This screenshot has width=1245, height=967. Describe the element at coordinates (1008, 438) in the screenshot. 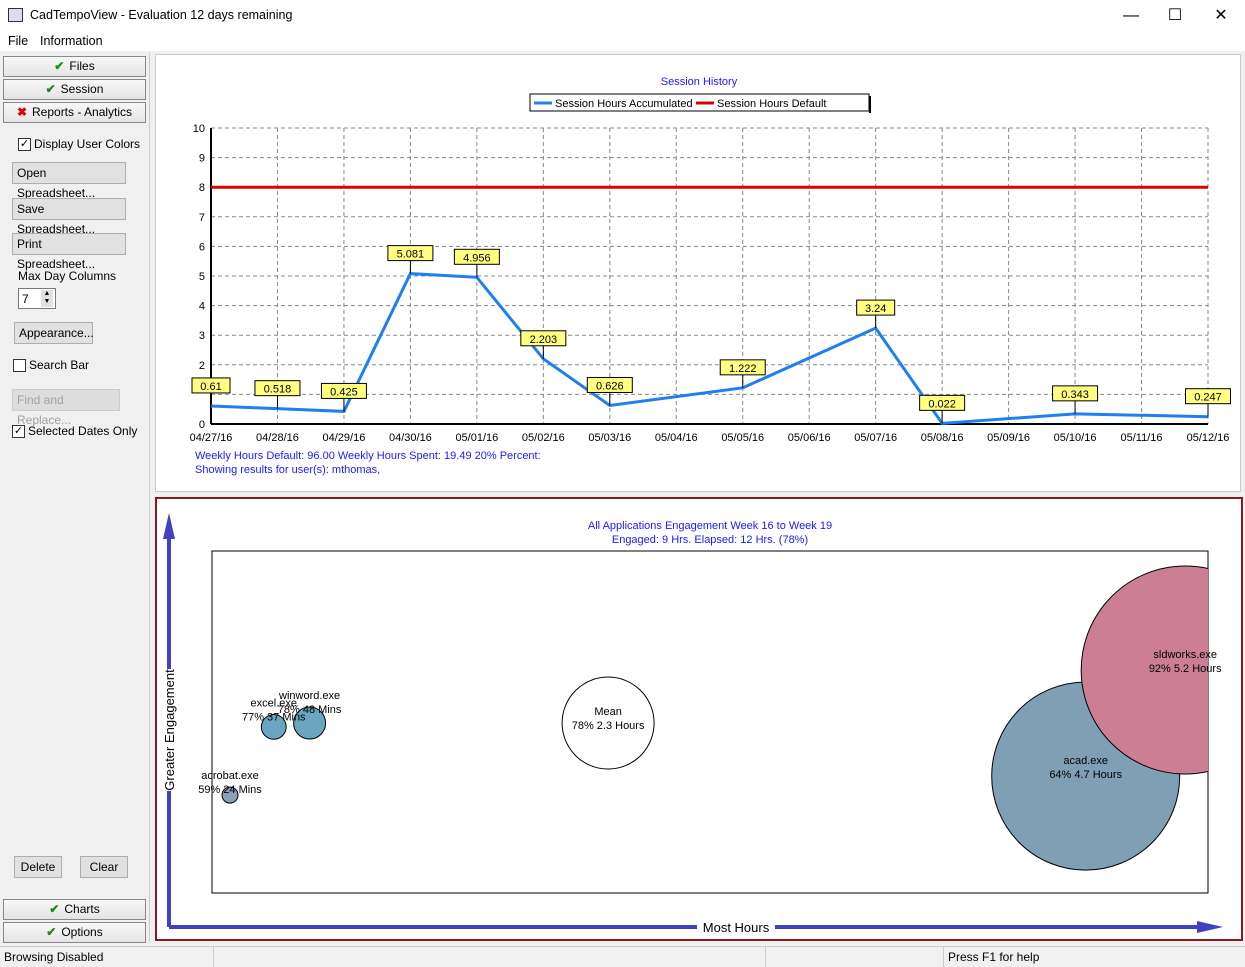

I see `x-tick-label: 05/09/16` at that location.